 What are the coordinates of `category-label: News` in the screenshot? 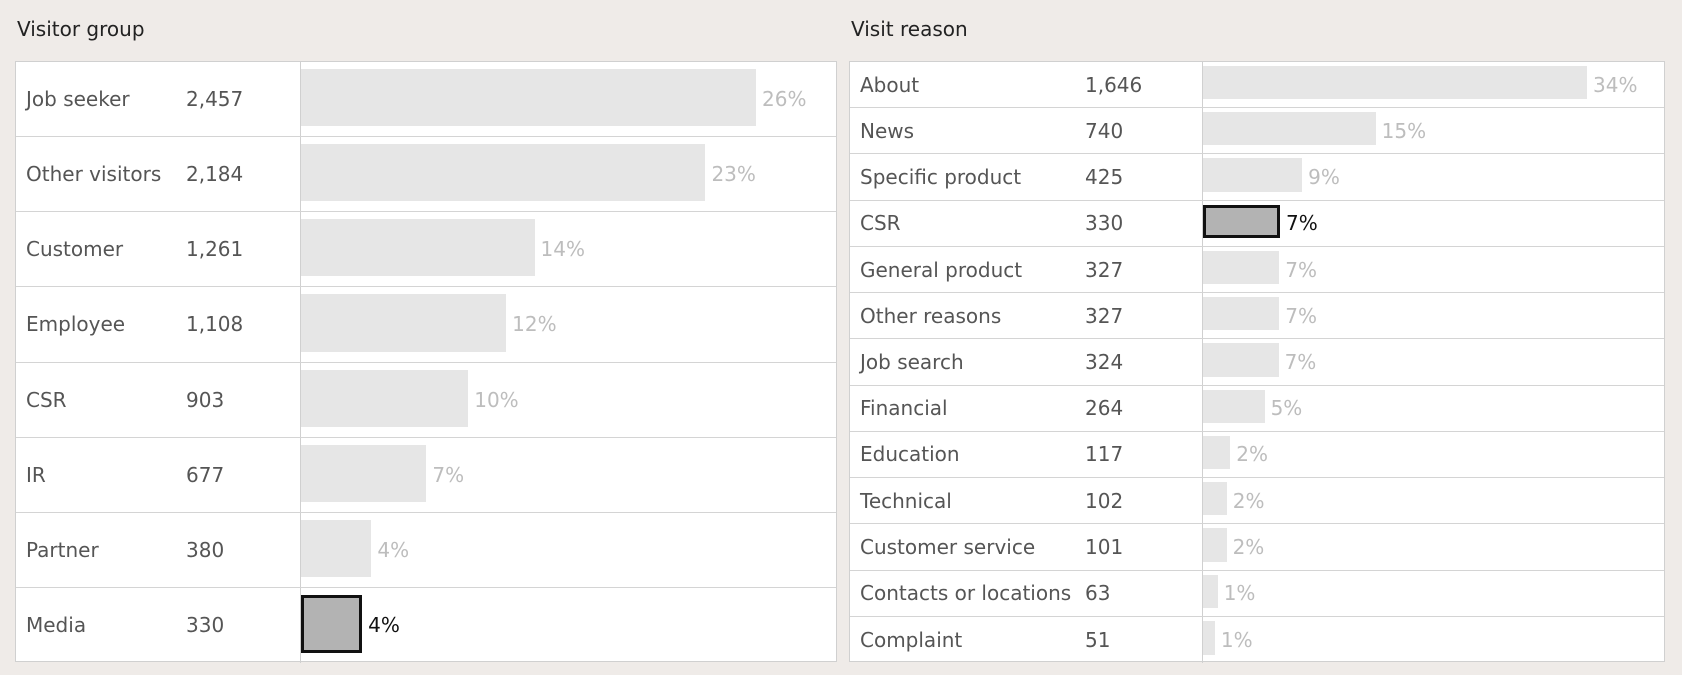 It's located at (887, 130).